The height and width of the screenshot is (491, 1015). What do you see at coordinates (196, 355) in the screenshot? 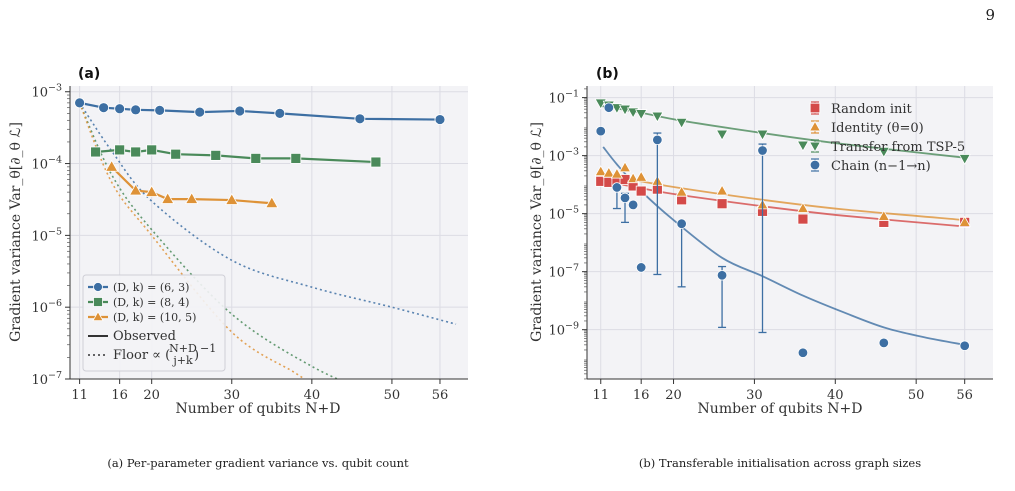
I see `panel-a-legend-binom-close: )` at bounding box center [196, 355].